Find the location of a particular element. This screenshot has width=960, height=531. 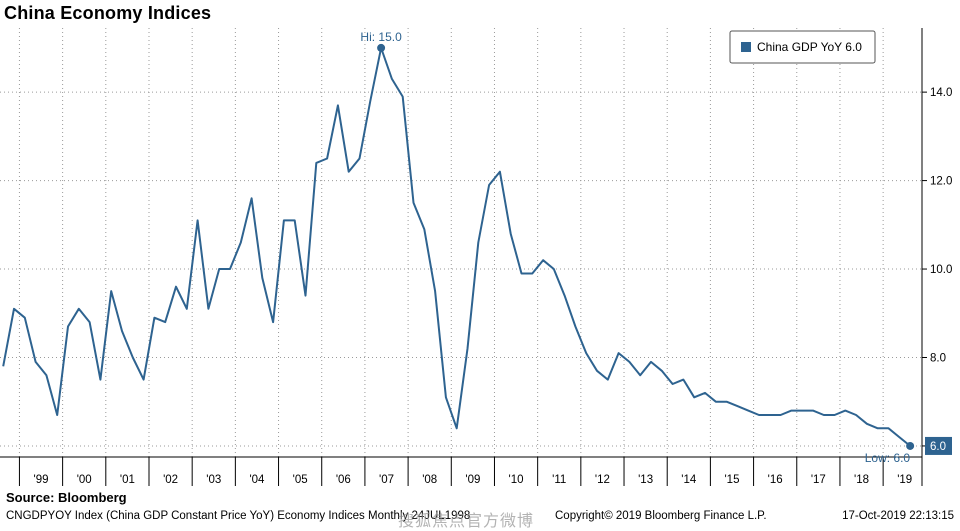

x-tick-label: '11 is located at coordinates (559, 480).